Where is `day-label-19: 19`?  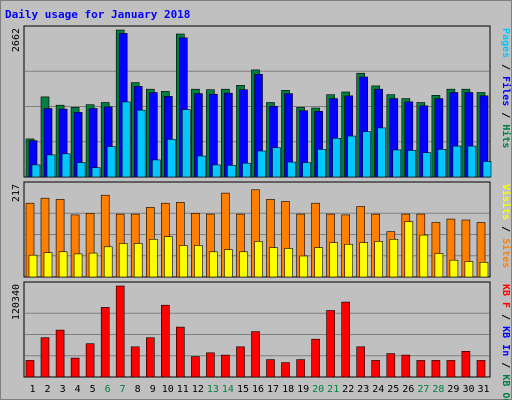
day-label-19: 19 is located at coordinates (303, 389).